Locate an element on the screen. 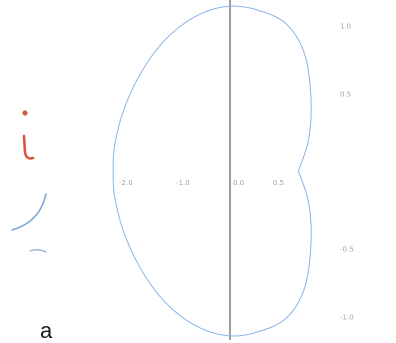 The height and width of the screenshot is (343, 396). y-tick-label: -0.5 is located at coordinates (347, 250).